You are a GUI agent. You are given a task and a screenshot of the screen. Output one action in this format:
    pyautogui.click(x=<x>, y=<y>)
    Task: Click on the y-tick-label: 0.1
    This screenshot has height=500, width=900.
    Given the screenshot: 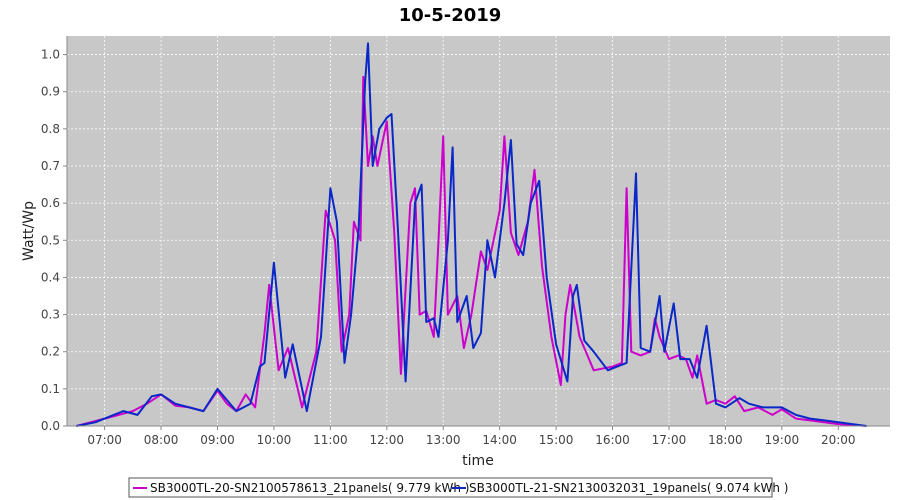 What is the action you would take?
    pyautogui.click(x=50, y=389)
    